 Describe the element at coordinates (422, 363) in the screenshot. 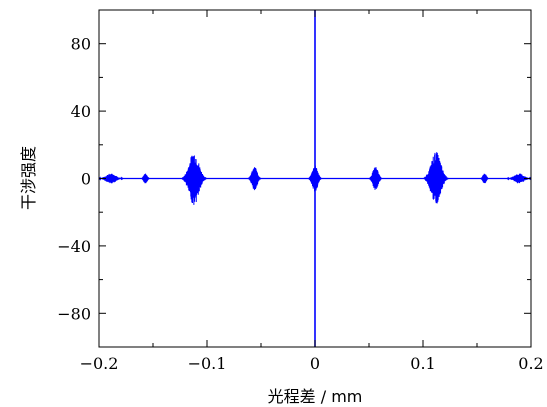

I see `x-tick-label: 0.1` at that location.